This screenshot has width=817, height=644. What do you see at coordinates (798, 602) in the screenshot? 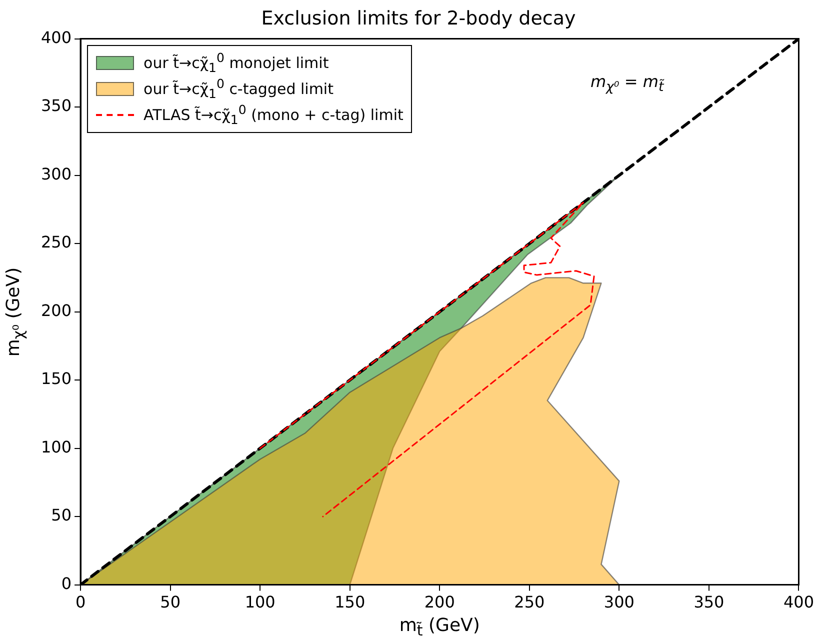
I see `x-tick-label: 400` at bounding box center [798, 602].